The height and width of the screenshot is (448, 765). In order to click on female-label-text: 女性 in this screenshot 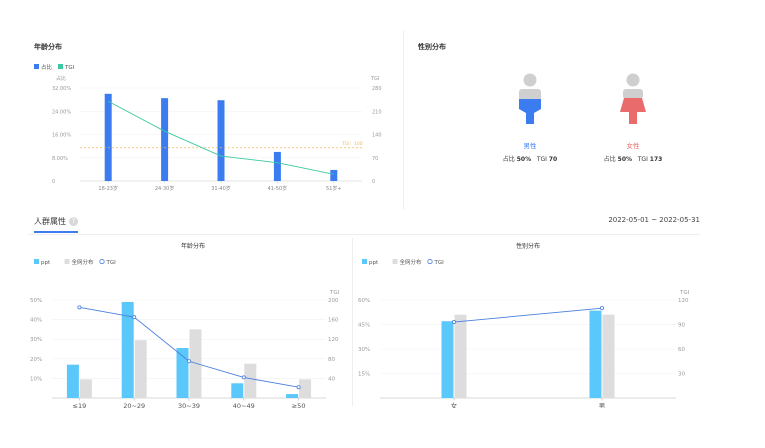, I will do `click(633, 146)`.